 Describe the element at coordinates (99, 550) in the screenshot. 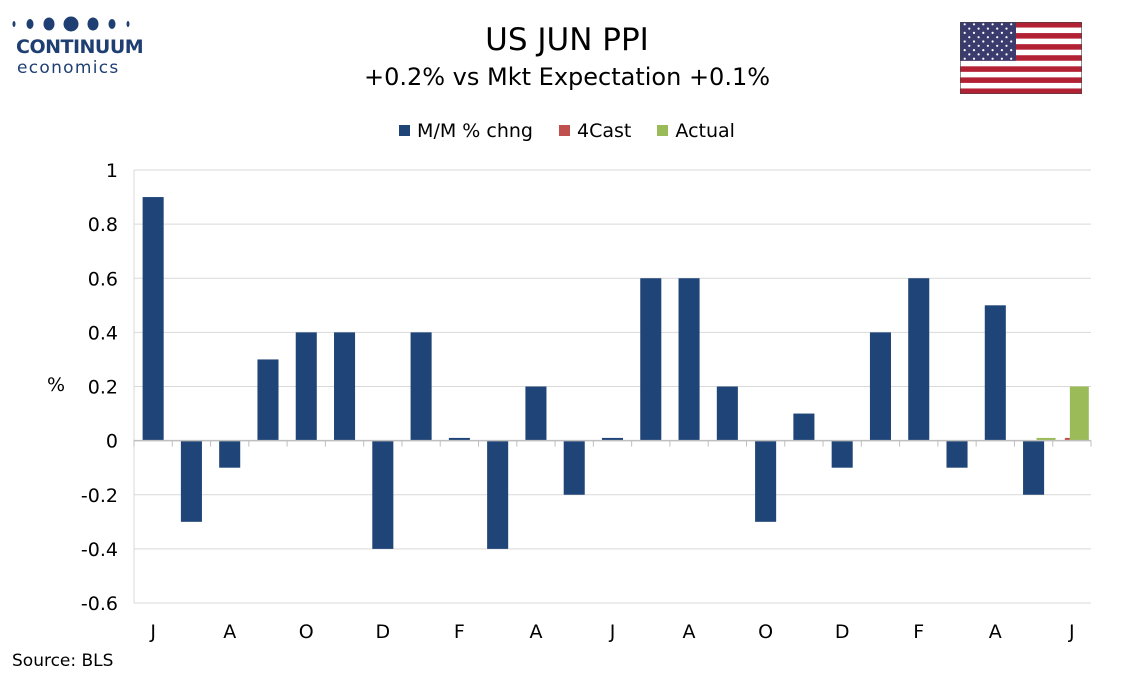

I see `y-tick-label: -0.4` at that location.